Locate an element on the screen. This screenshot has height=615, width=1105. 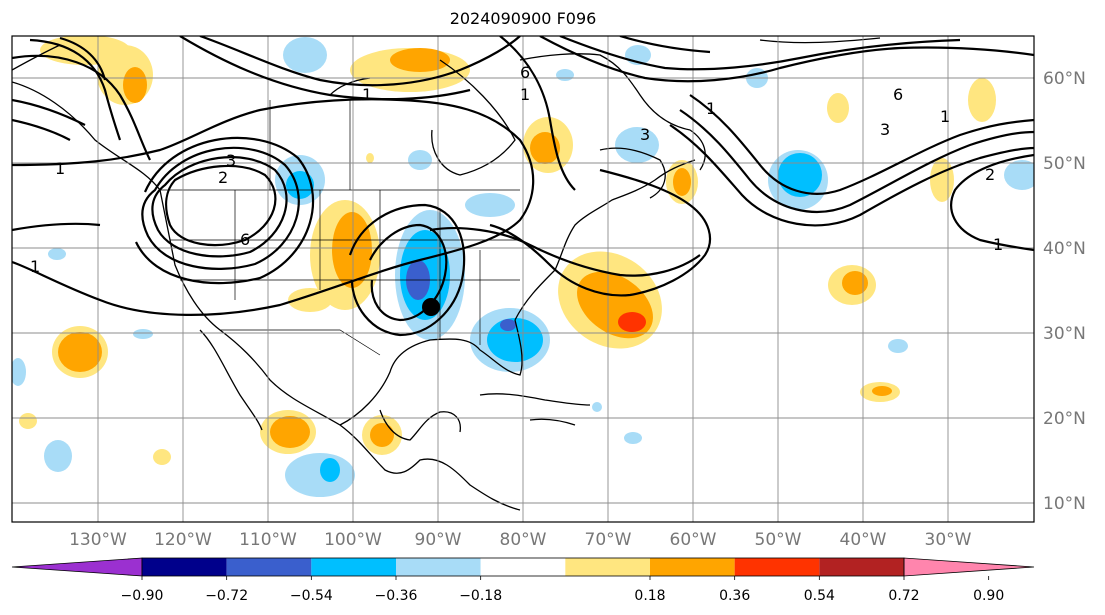
latitude-label: 60°N is located at coordinates (1064, 79).